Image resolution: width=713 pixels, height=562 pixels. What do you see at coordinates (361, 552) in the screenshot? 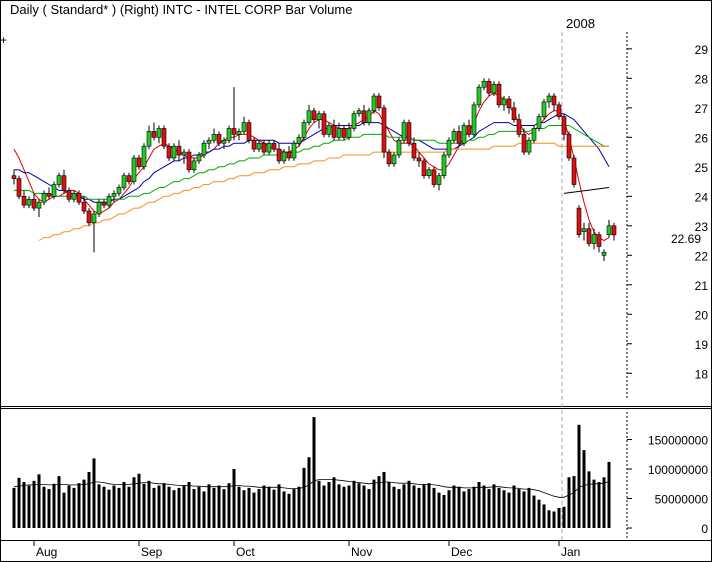
I see `month-label: Nov` at bounding box center [361, 552].